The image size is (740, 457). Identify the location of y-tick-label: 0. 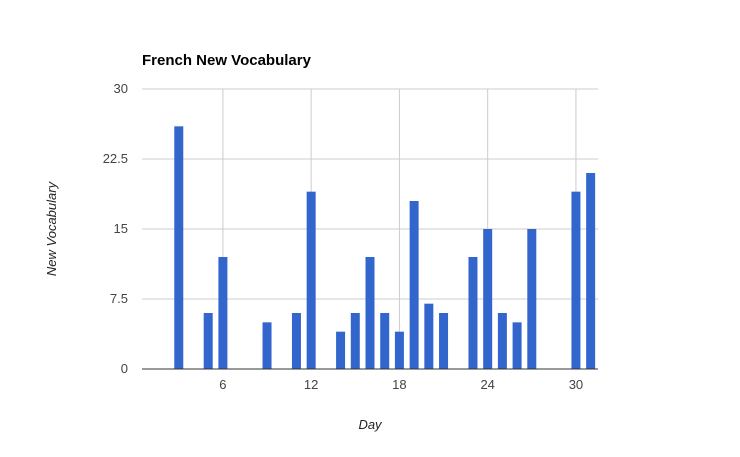
(124, 368).